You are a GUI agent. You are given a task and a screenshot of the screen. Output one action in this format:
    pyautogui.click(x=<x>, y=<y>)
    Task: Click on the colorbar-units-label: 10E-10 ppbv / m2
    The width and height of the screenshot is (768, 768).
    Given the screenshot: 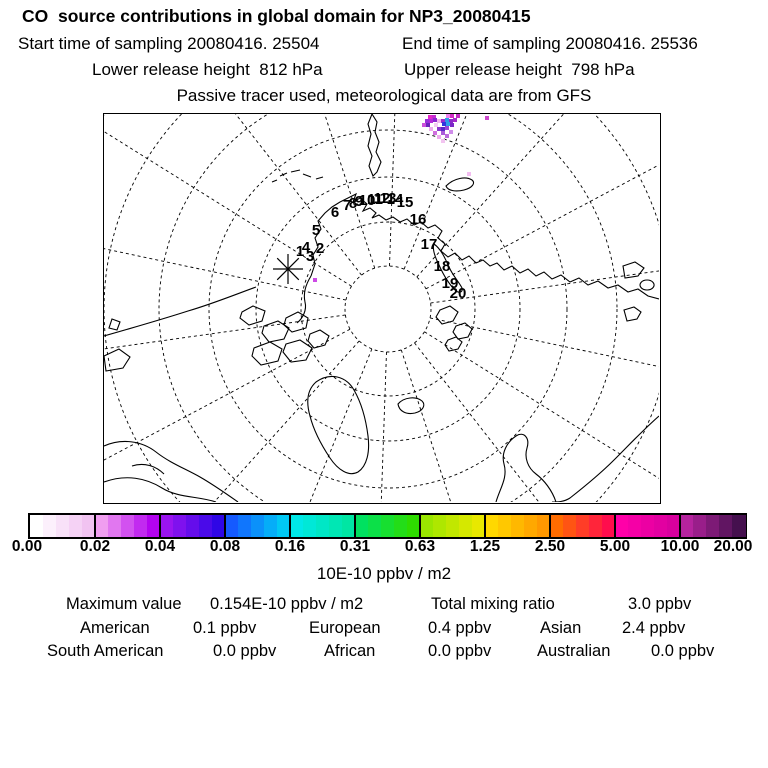 What is the action you would take?
    pyautogui.click(x=384, y=573)
    